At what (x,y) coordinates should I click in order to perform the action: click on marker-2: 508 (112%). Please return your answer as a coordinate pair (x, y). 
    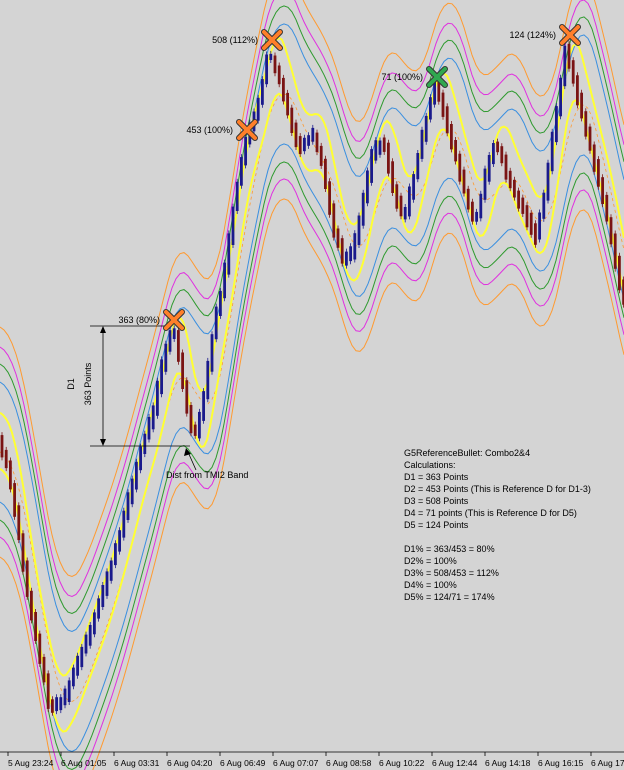
    Looking at the image, I should click on (247, 40).